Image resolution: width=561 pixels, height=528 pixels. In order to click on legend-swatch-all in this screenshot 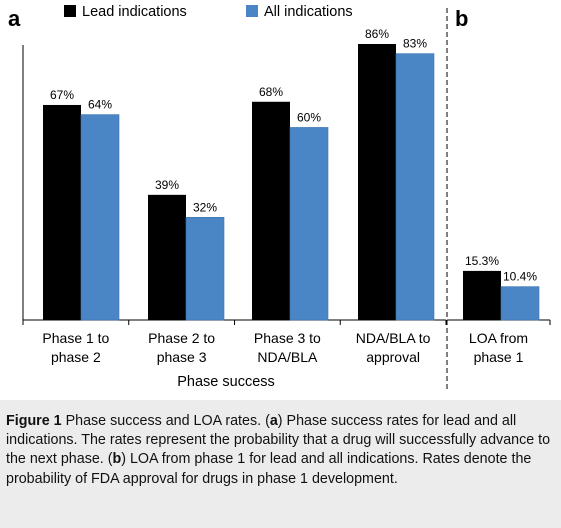, I will do `click(252, 11)`.